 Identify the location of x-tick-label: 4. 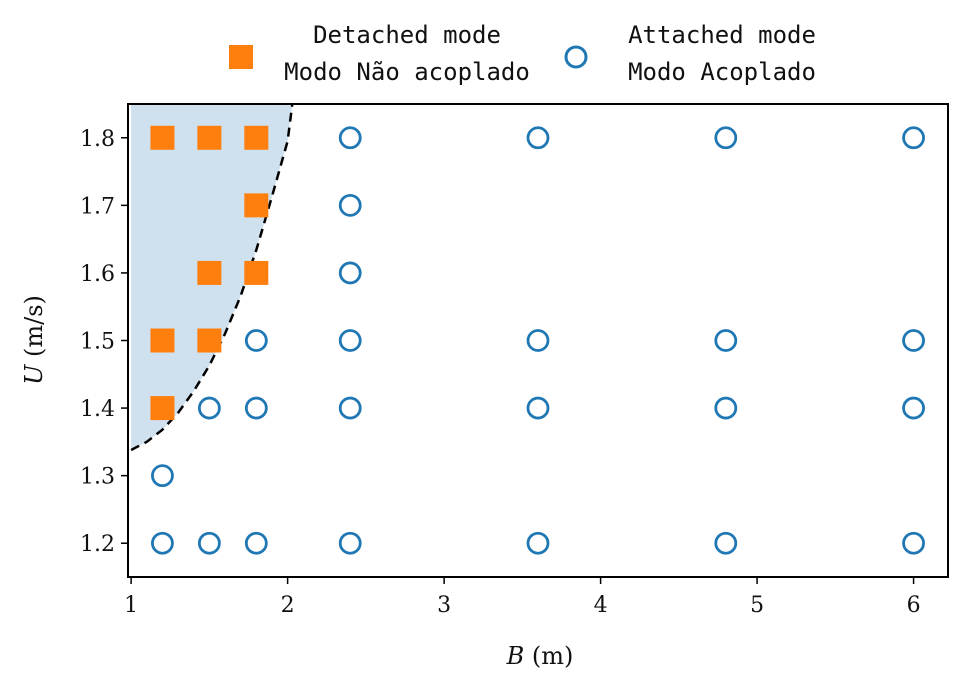
(601, 605).